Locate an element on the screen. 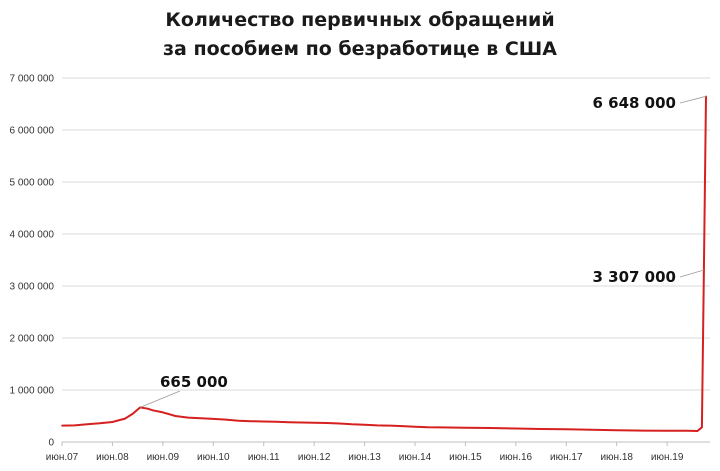 This screenshot has height=471, width=720. annotation-label: 6 648 000 is located at coordinates (634, 103).